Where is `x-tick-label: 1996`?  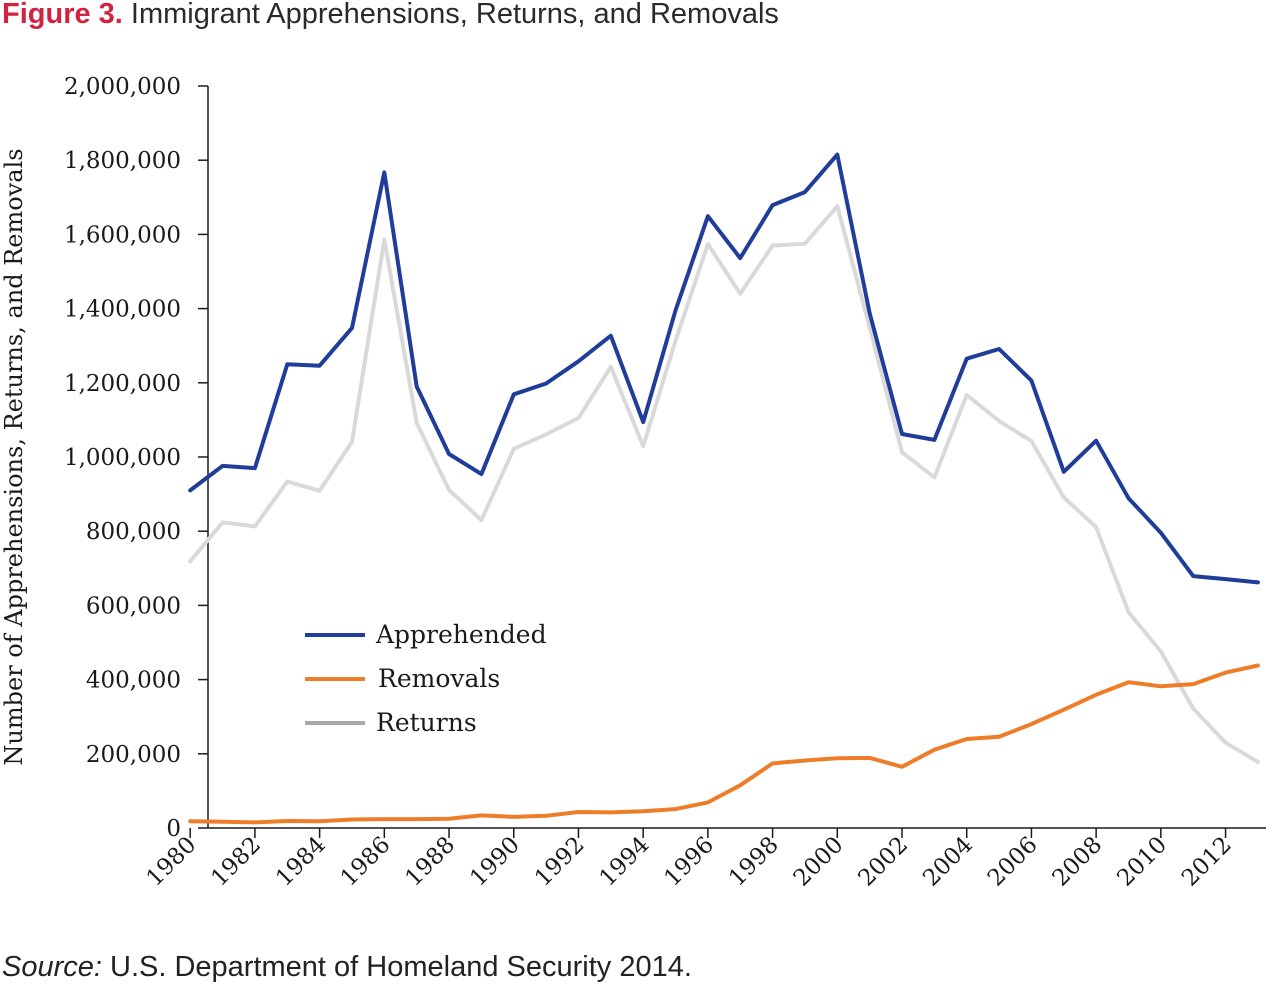 x-tick-label: 1996 is located at coordinates (689, 862).